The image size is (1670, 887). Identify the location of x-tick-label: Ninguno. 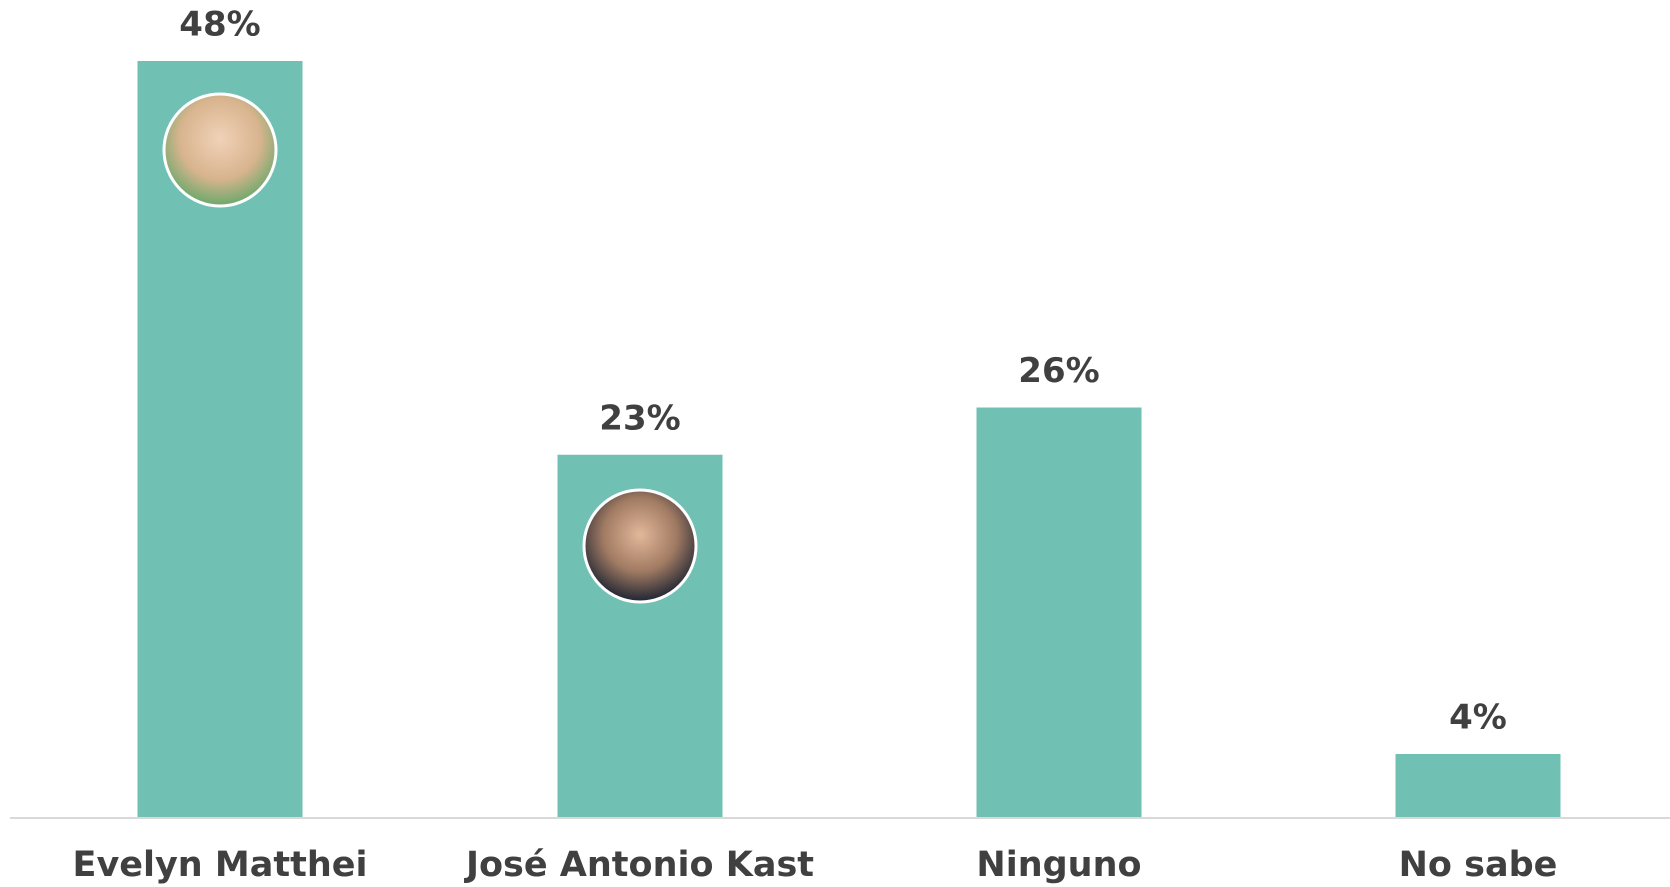
(1058, 865).